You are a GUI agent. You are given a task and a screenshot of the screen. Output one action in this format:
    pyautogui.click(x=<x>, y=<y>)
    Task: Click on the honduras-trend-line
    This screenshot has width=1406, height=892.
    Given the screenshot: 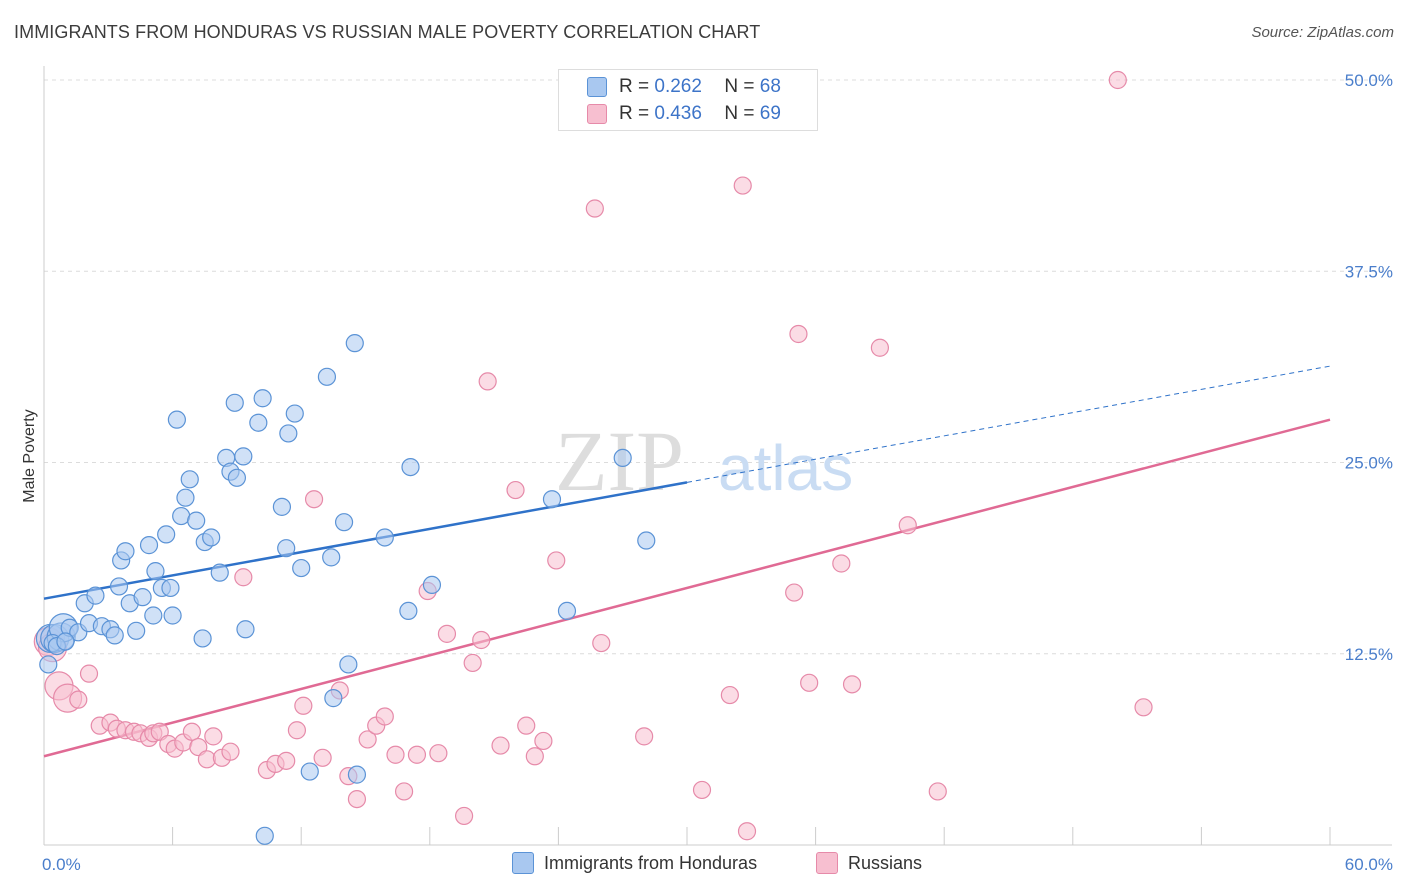 What is the action you would take?
    pyautogui.click(x=365, y=540)
    